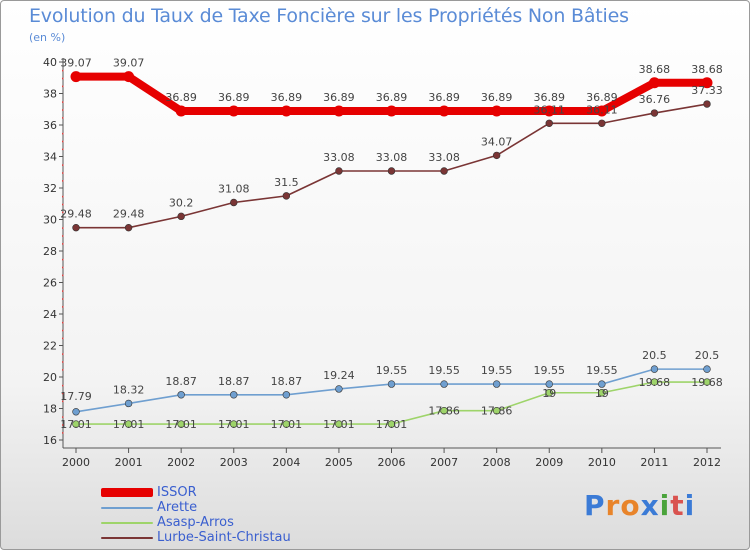  I want to click on x-tick-label: 2007, so click(444, 462).